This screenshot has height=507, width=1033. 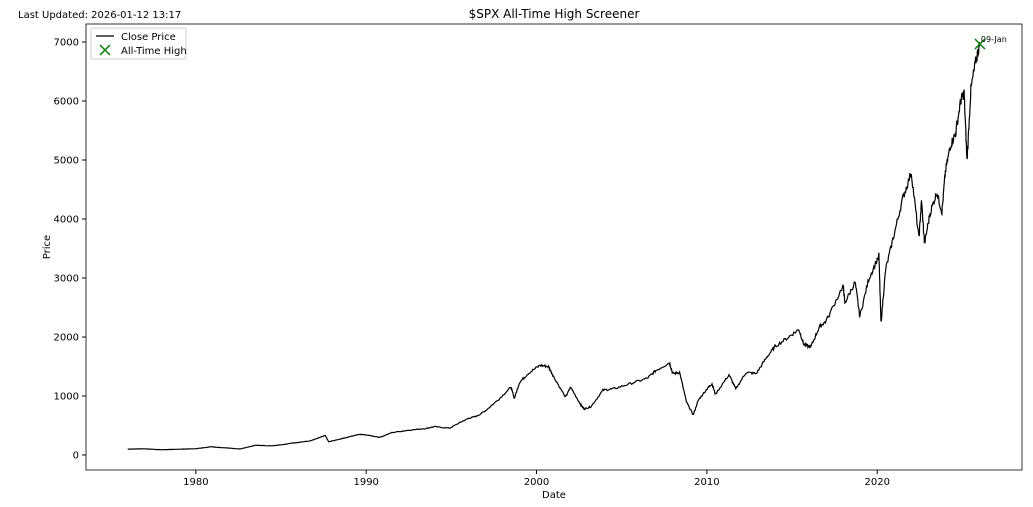 I want to click on y-tick-label: 4000, so click(x=66, y=220).